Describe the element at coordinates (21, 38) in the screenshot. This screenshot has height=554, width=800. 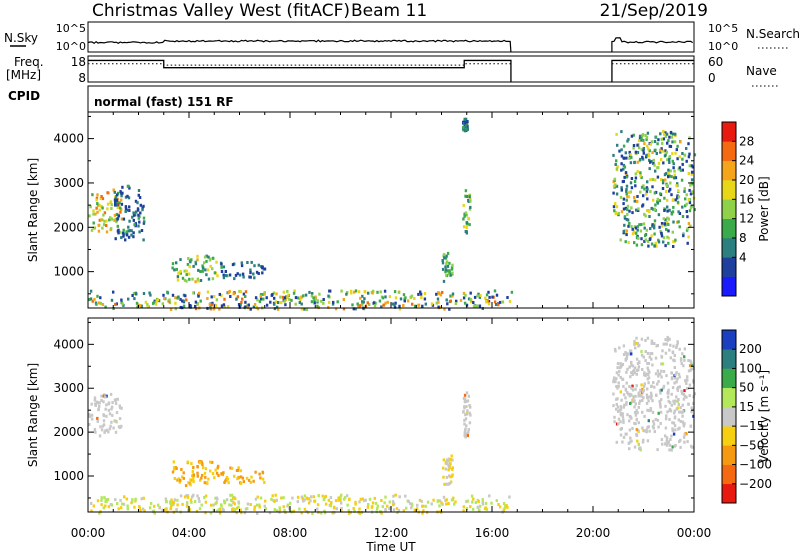
I see `nsky-label: N.Sky` at that location.